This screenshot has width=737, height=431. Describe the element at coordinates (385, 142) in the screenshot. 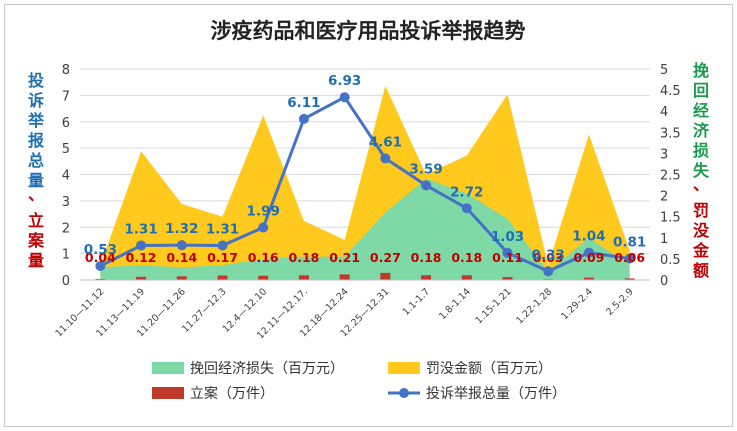

I see `complaint-value-label: 4.61` at that location.